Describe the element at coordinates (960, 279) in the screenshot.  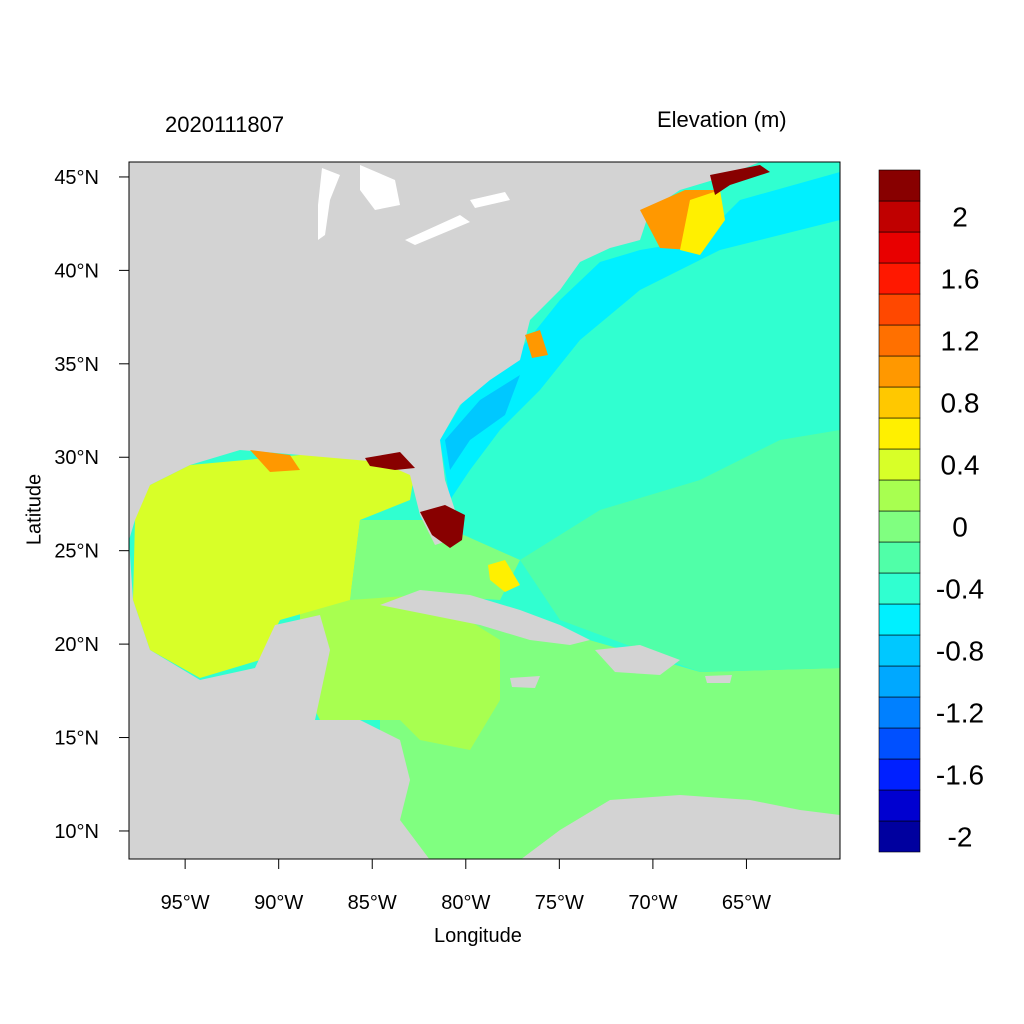
I see `colorbar-label: 1.6` at that location.